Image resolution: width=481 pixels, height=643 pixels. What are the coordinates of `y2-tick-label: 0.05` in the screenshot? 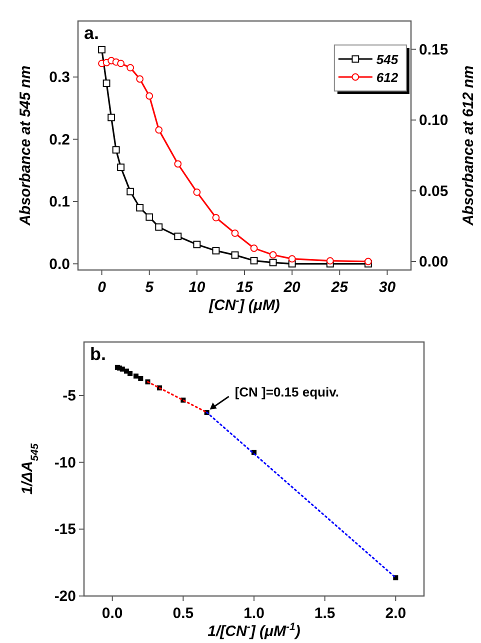 It's located at (433, 191).